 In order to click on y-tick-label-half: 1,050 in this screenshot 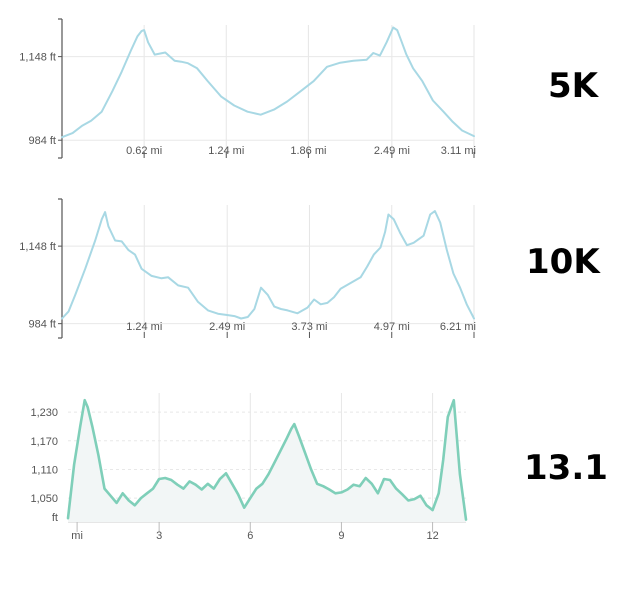, I will do `click(44, 499)`.